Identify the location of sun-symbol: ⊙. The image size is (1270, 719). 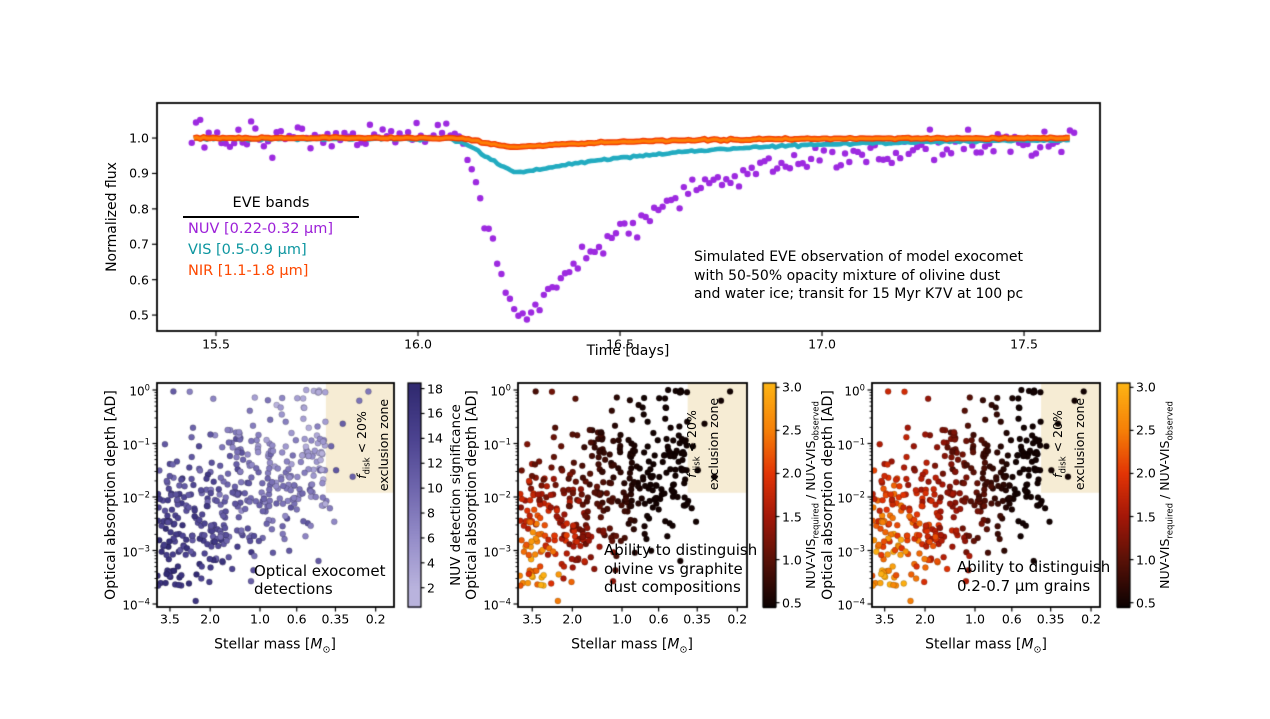
(326, 650).